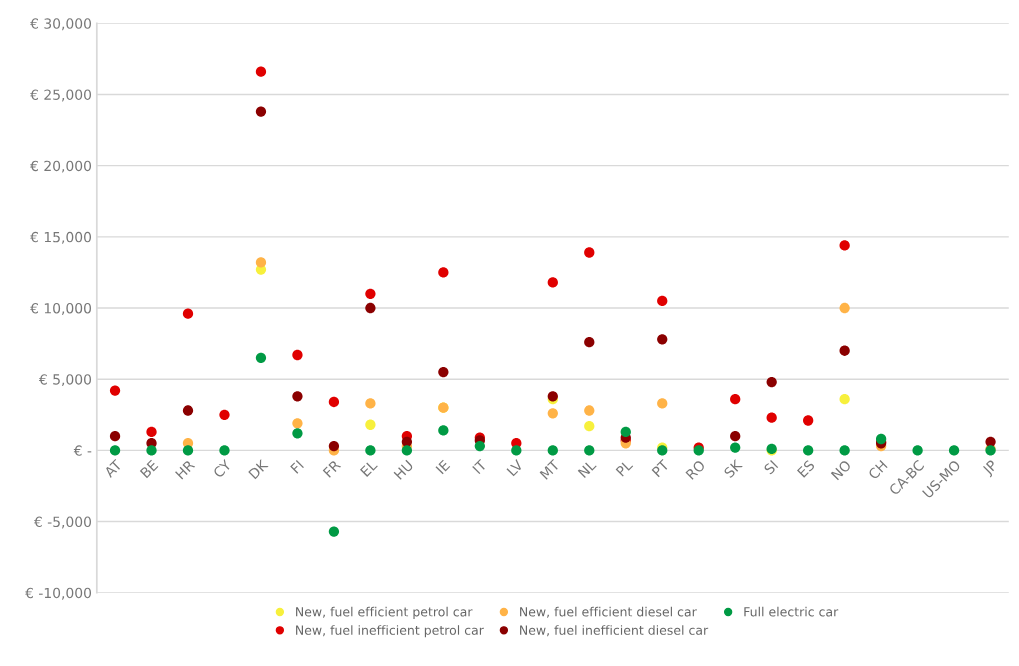 The width and height of the screenshot is (1019, 666). What do you see at coordinates (624, 468) in the screenshot?
I see `x-tick-label: PL` at bounding box center [624, 468].